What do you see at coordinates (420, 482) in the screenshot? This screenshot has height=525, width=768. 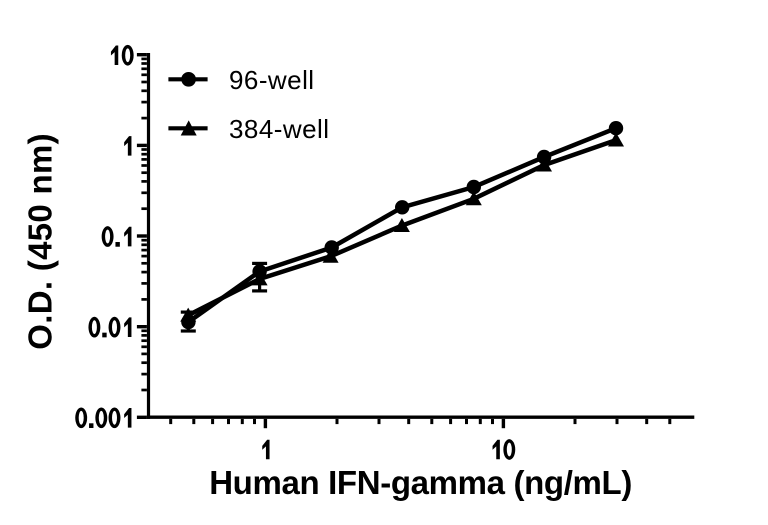 I see `svg-text: Human IFN-gamma (ng/mL)` at bounding box center [420, 482].